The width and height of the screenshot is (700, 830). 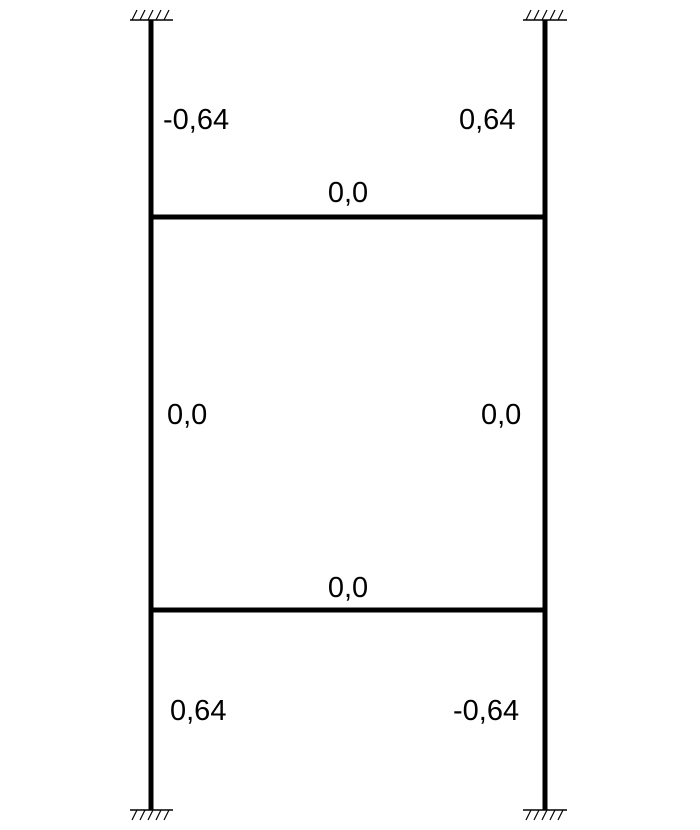 What do you see at coordinates (198, 711) in the screenshot?
I see `label-left-column-bottom: 0,64` at bounding box center [198, 711].